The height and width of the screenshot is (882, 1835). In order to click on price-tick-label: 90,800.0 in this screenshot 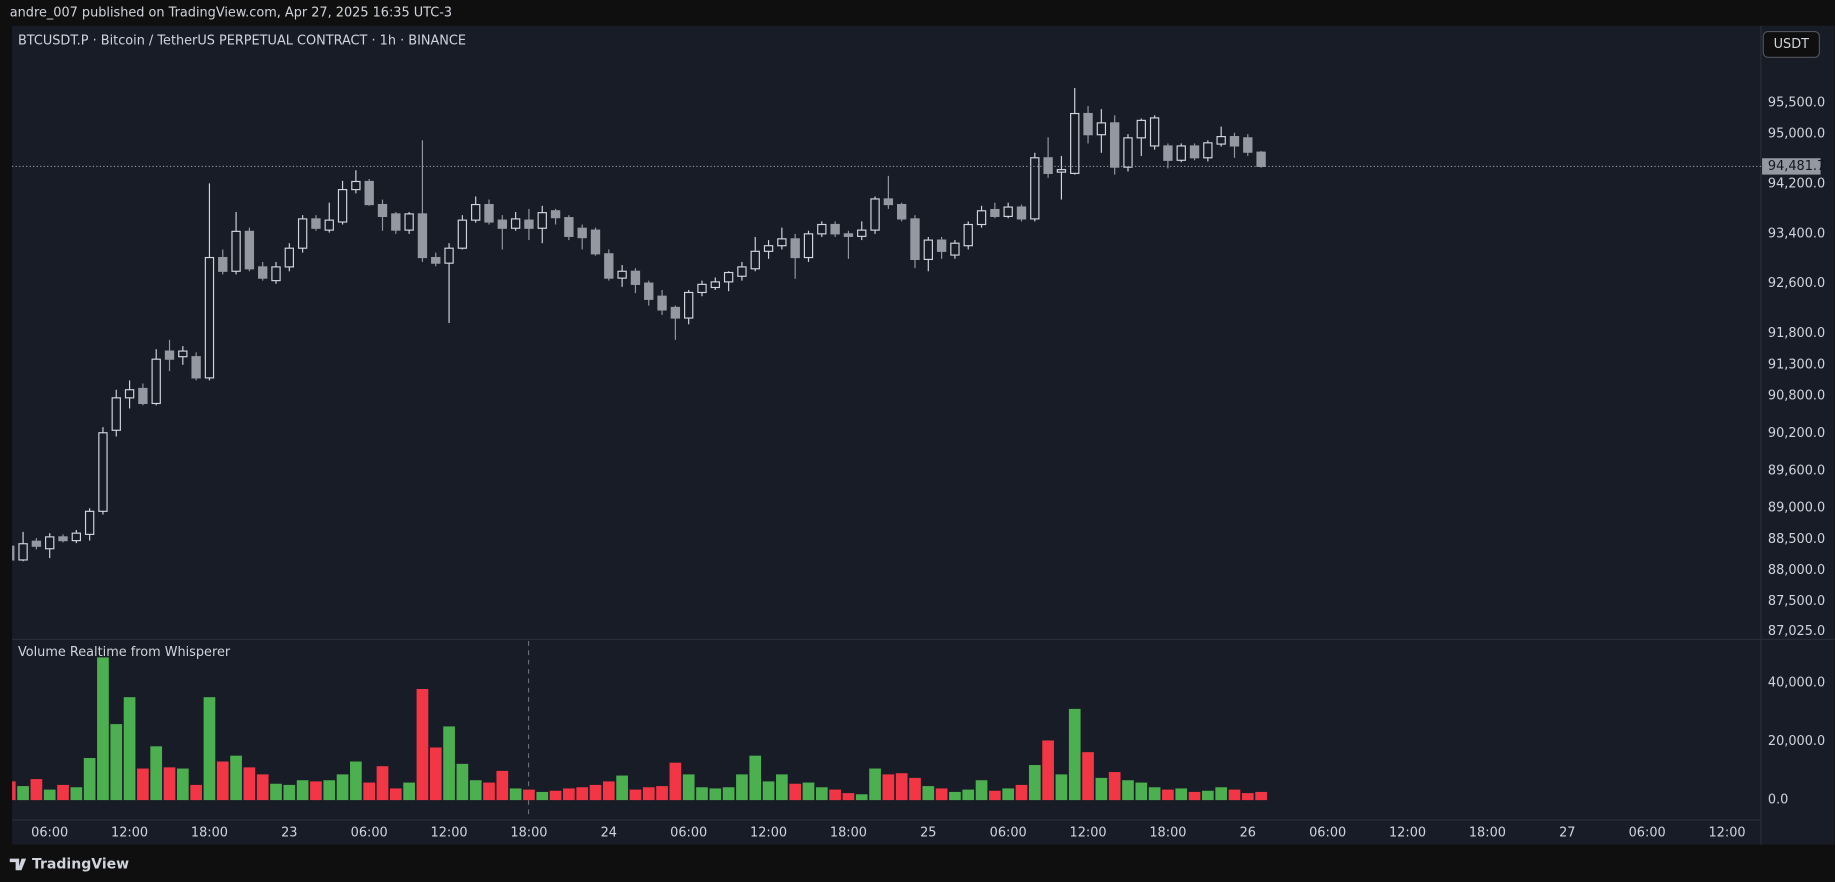, I will do `click(1796, 395)`.